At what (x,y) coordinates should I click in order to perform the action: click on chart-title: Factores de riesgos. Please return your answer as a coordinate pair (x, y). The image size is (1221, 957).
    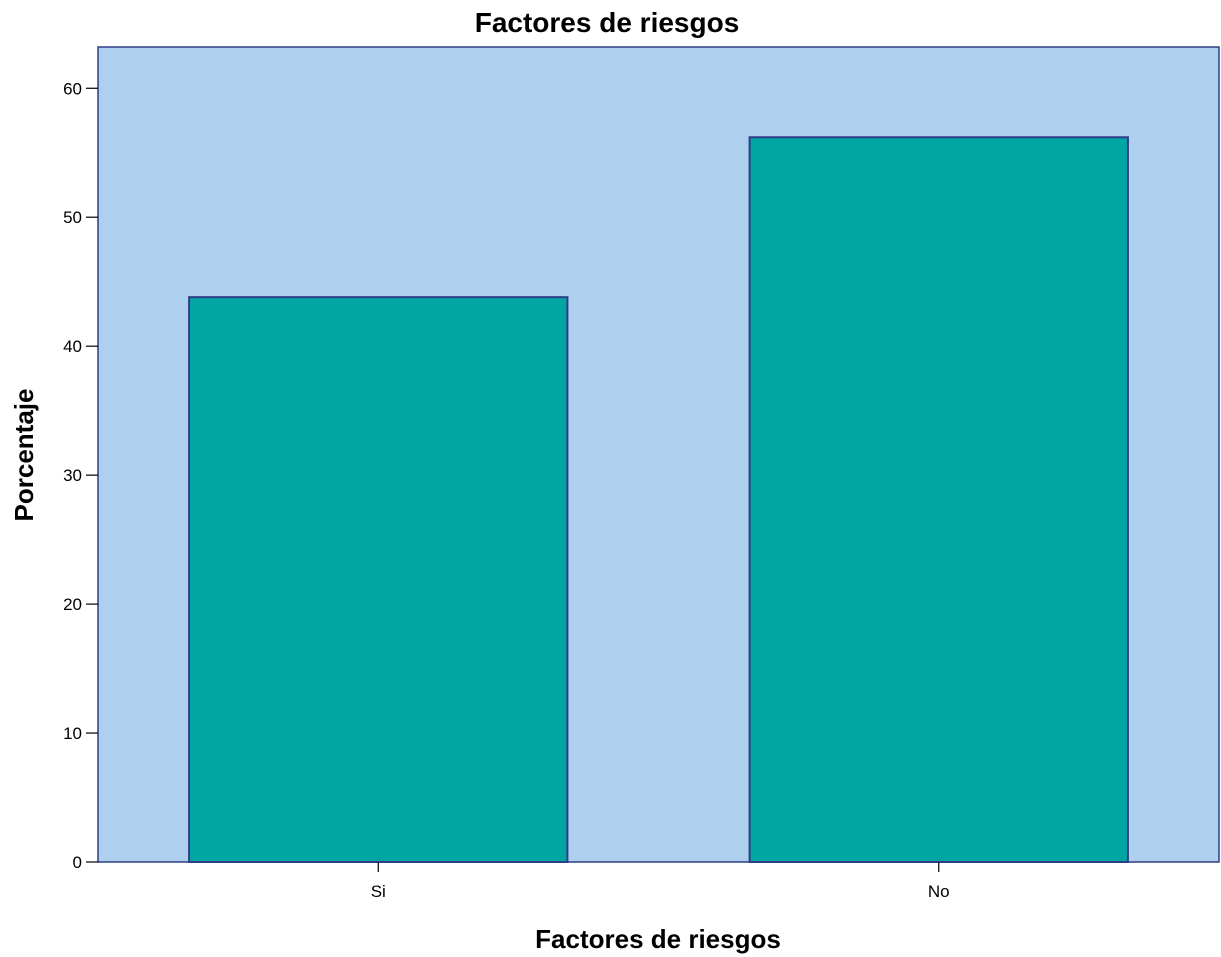
    Looking at the image, I should click on (607, 22).